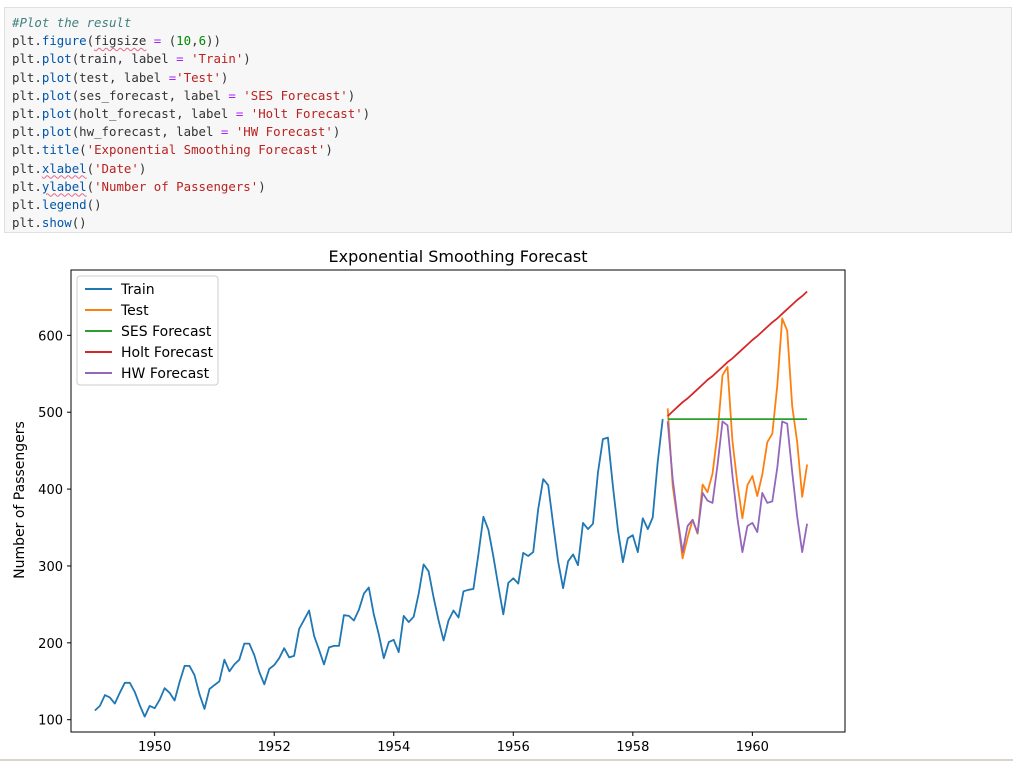  I want to click on code-token: (), so click(94, 204).